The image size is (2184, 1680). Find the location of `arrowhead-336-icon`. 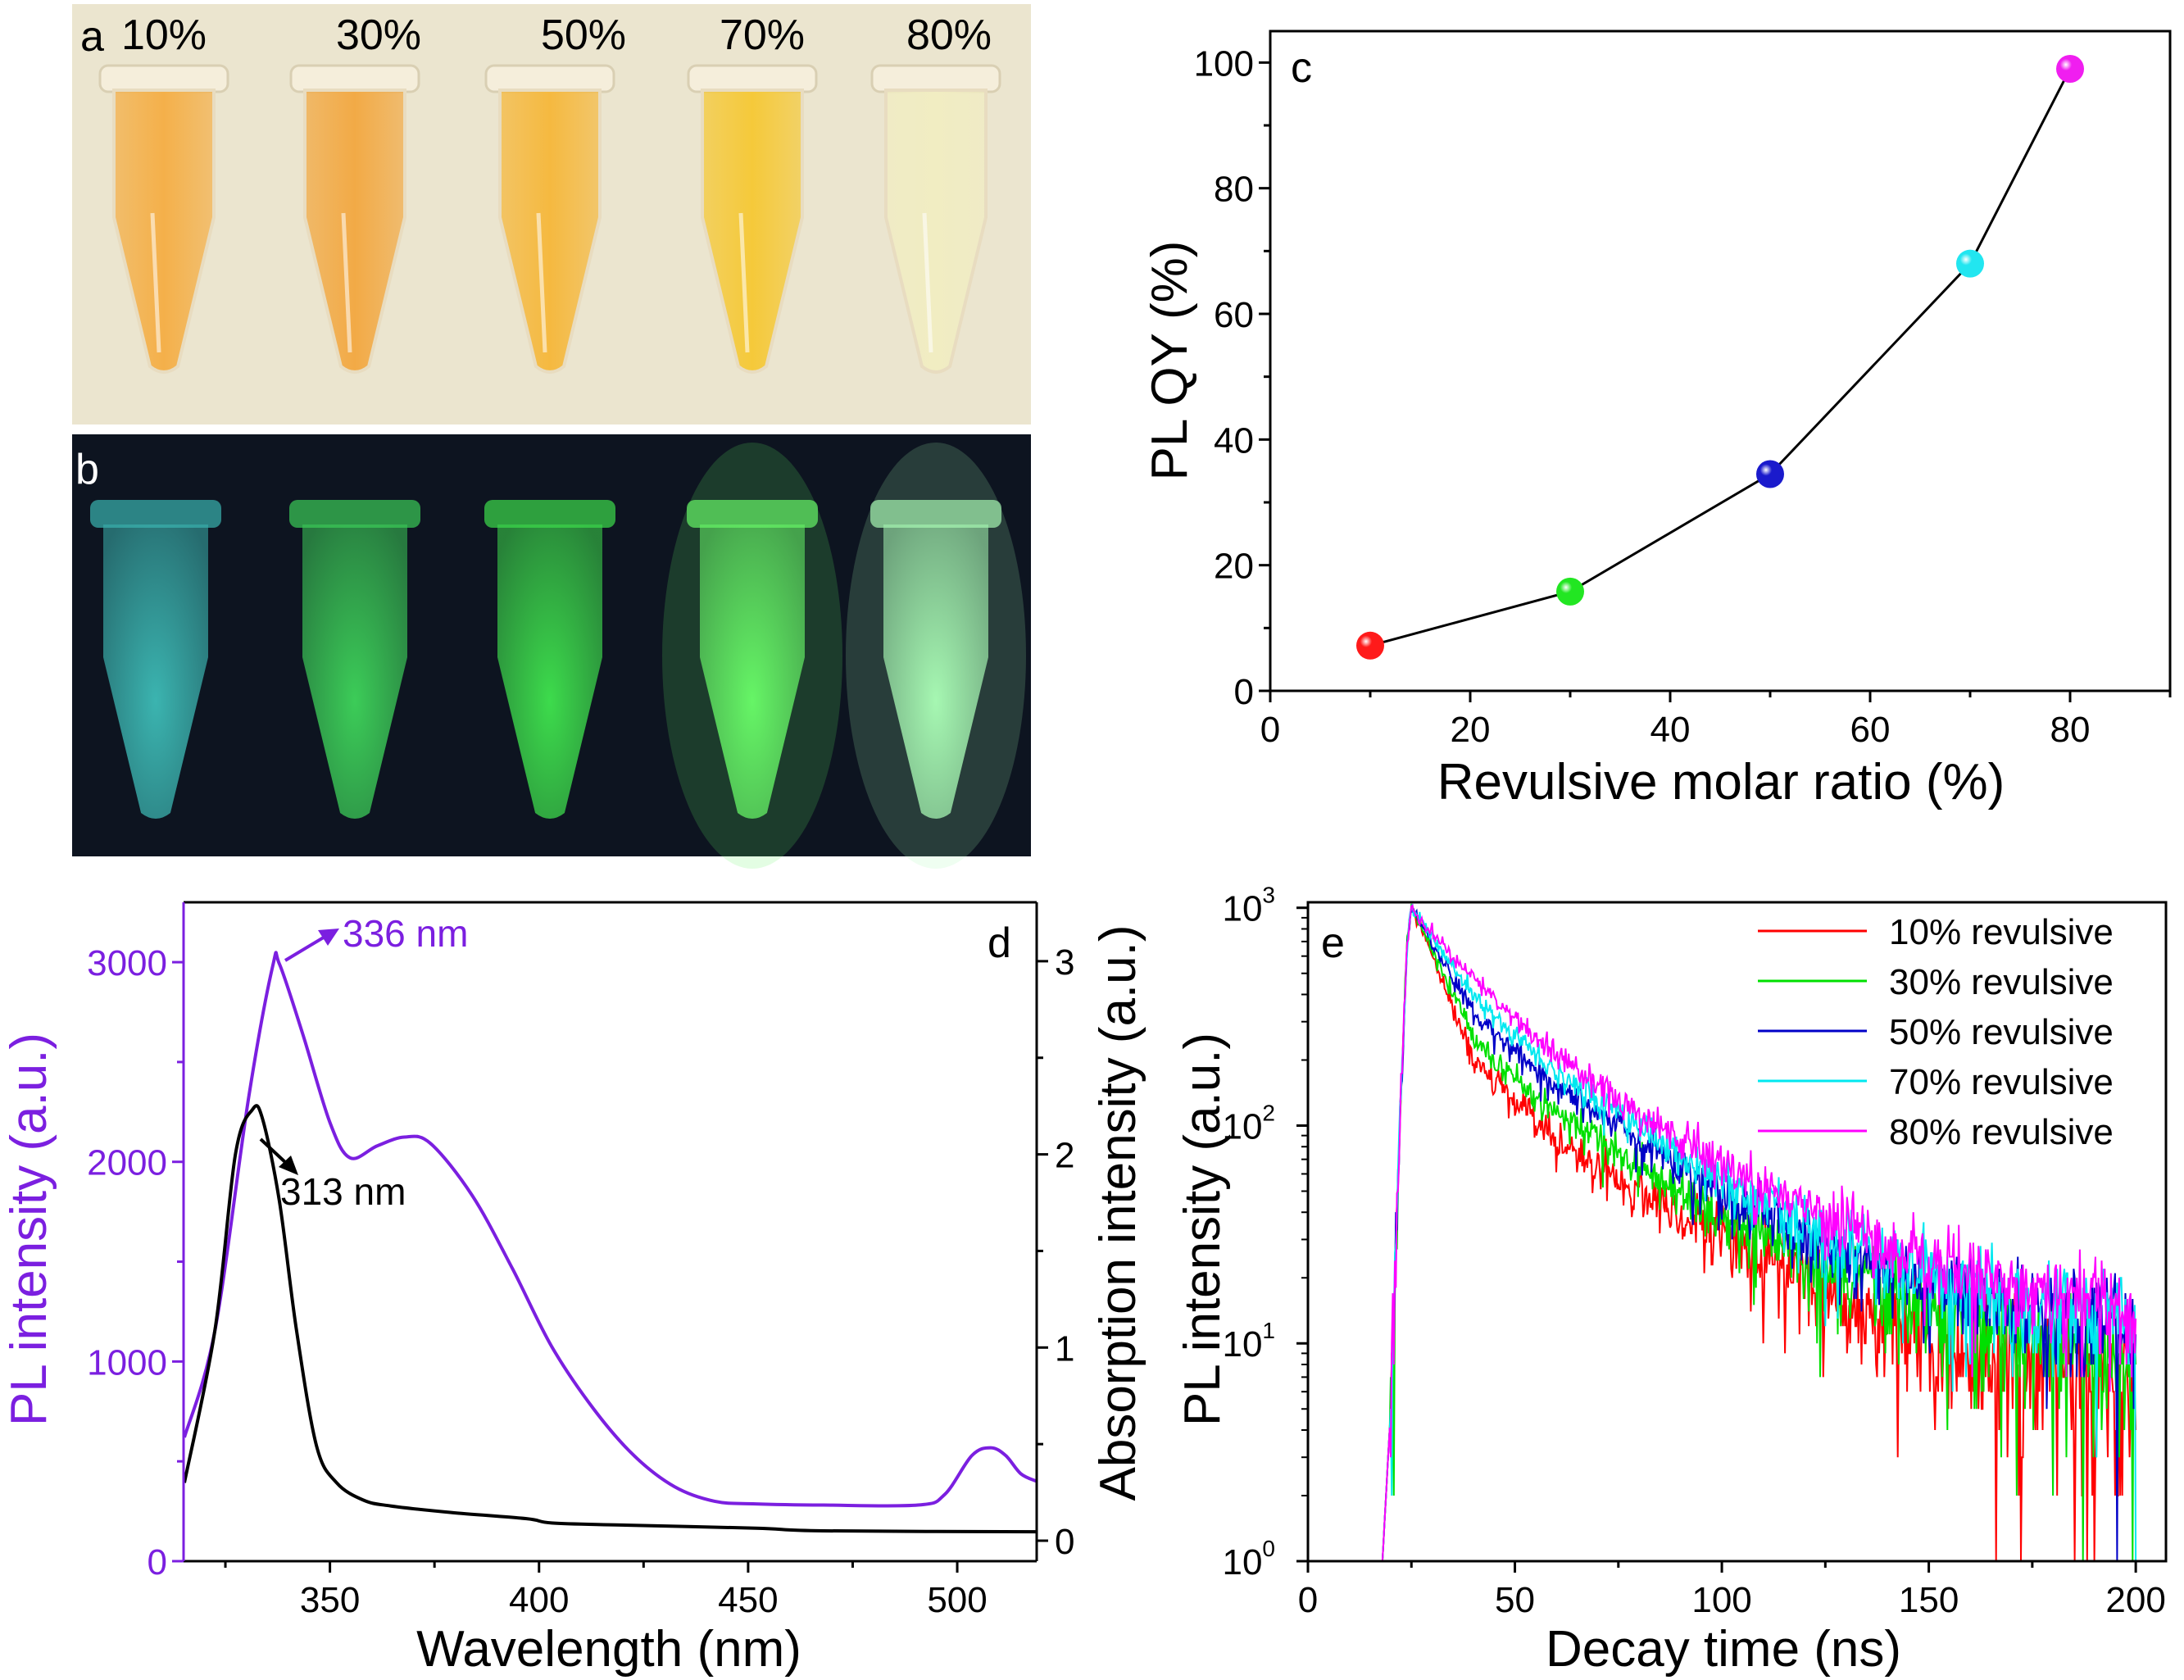

arrowhead-336-icon is located at coordinates (328, 938).